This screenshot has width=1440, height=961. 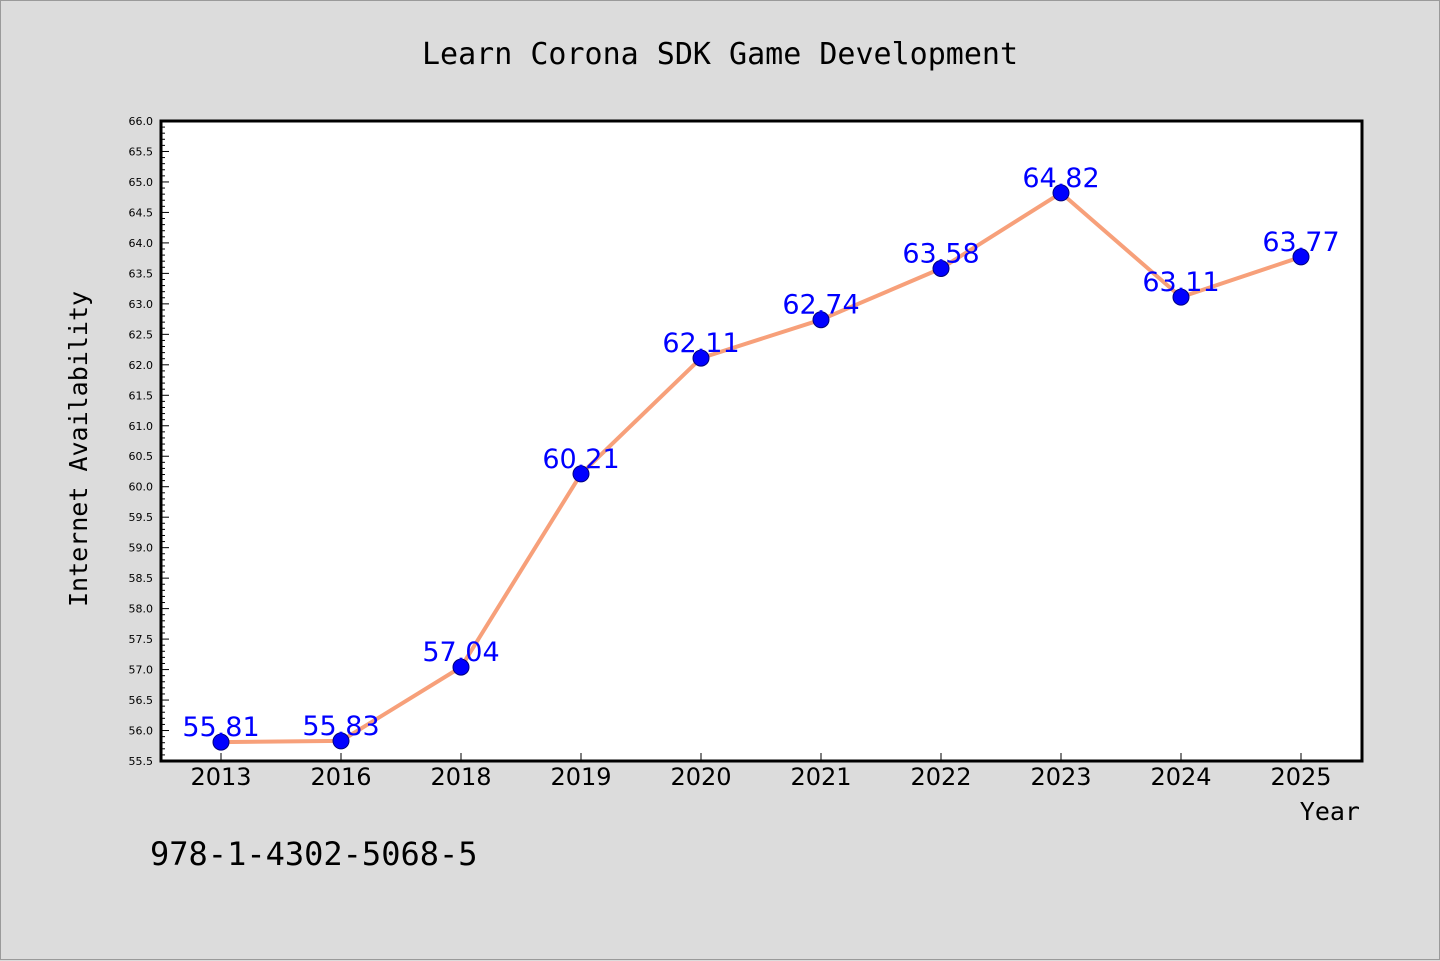 I want to click on y-tick-label: 61.0, so click(x=141, y=426).